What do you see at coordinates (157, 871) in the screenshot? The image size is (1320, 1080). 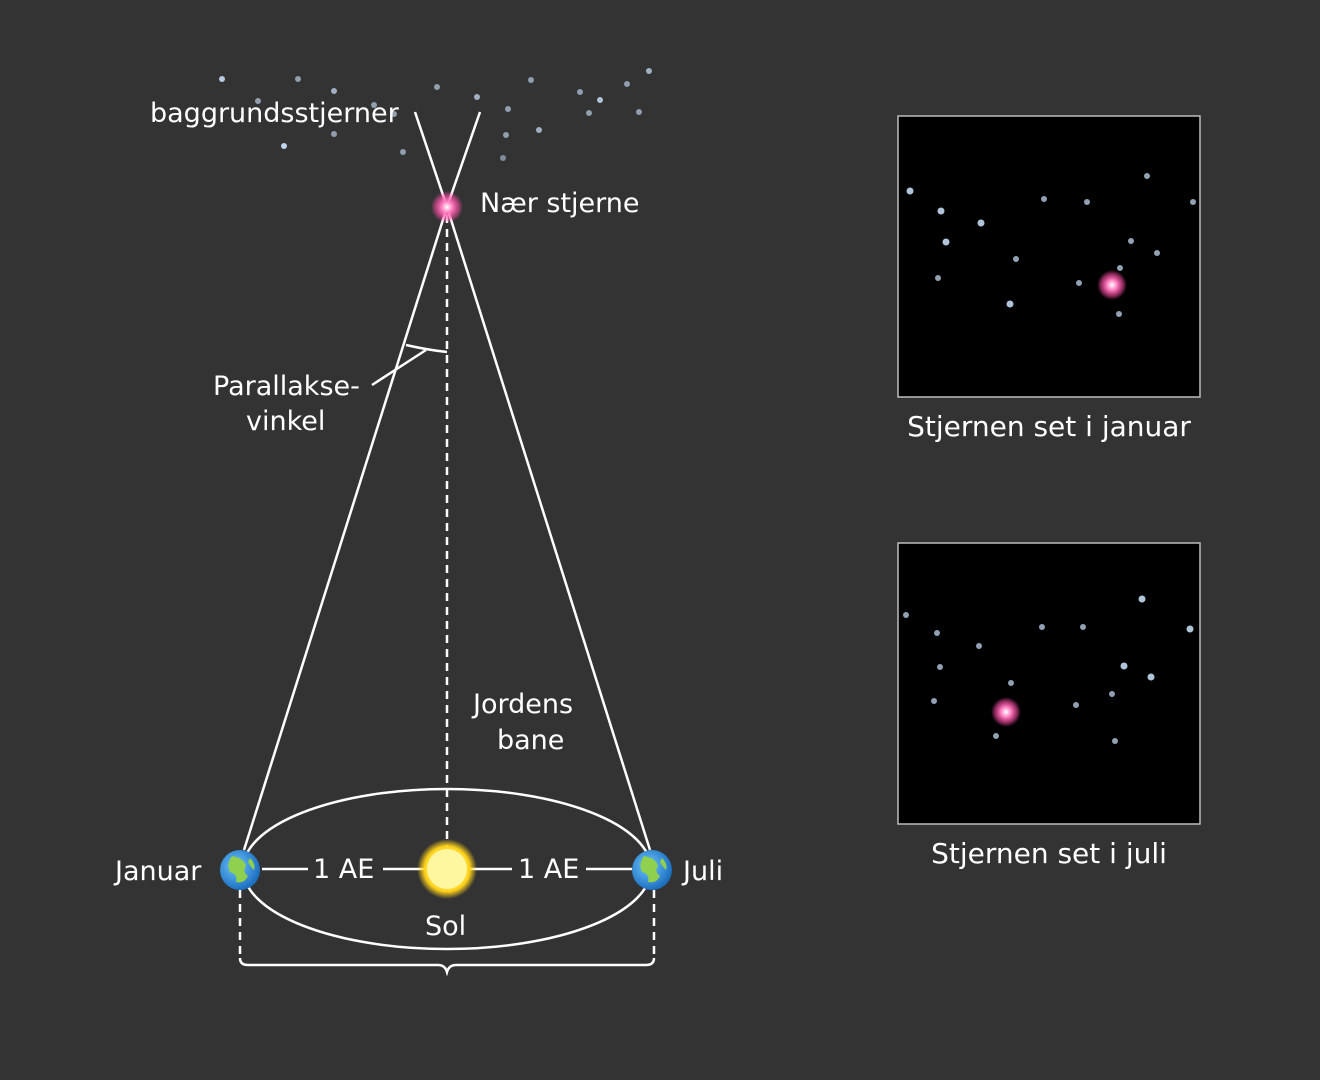 I see `january-label: Januar` at bounding box center [157, 871].